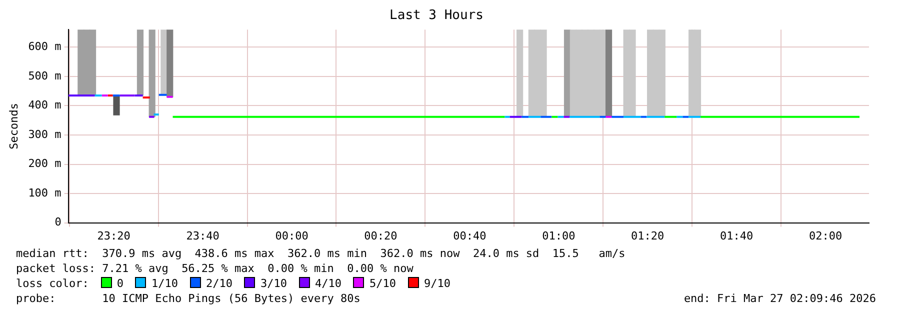  What do you see at coordinates (328, 283) in the screenshot?
I see `legend-label: 4/10` at bounding box center [328, 283].